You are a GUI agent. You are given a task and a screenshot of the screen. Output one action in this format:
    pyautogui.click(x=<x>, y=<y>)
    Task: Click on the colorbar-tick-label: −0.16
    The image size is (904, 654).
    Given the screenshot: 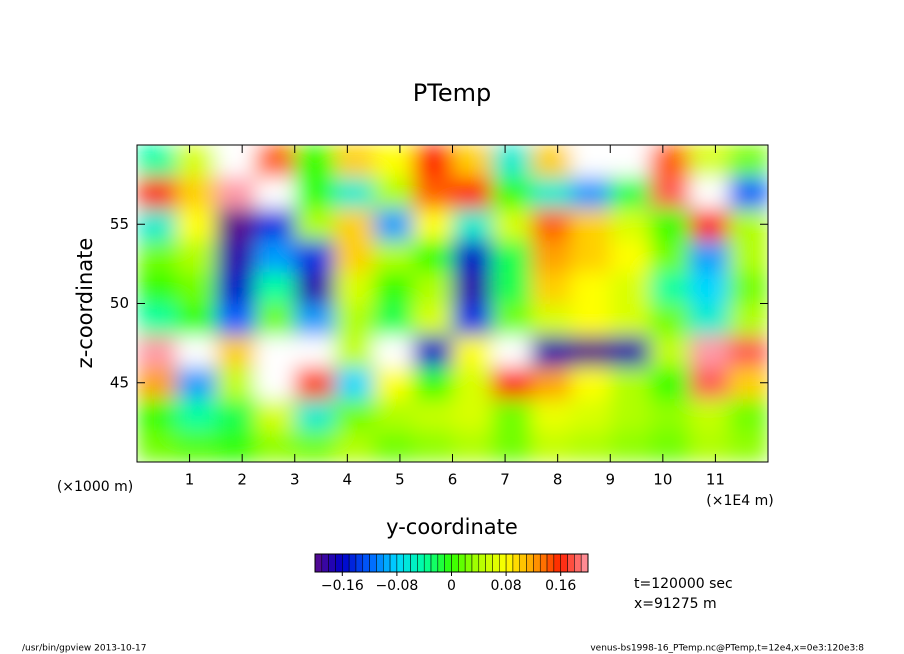 What is the action you would take?
    pyautogui.click(x=342, y=586)
    